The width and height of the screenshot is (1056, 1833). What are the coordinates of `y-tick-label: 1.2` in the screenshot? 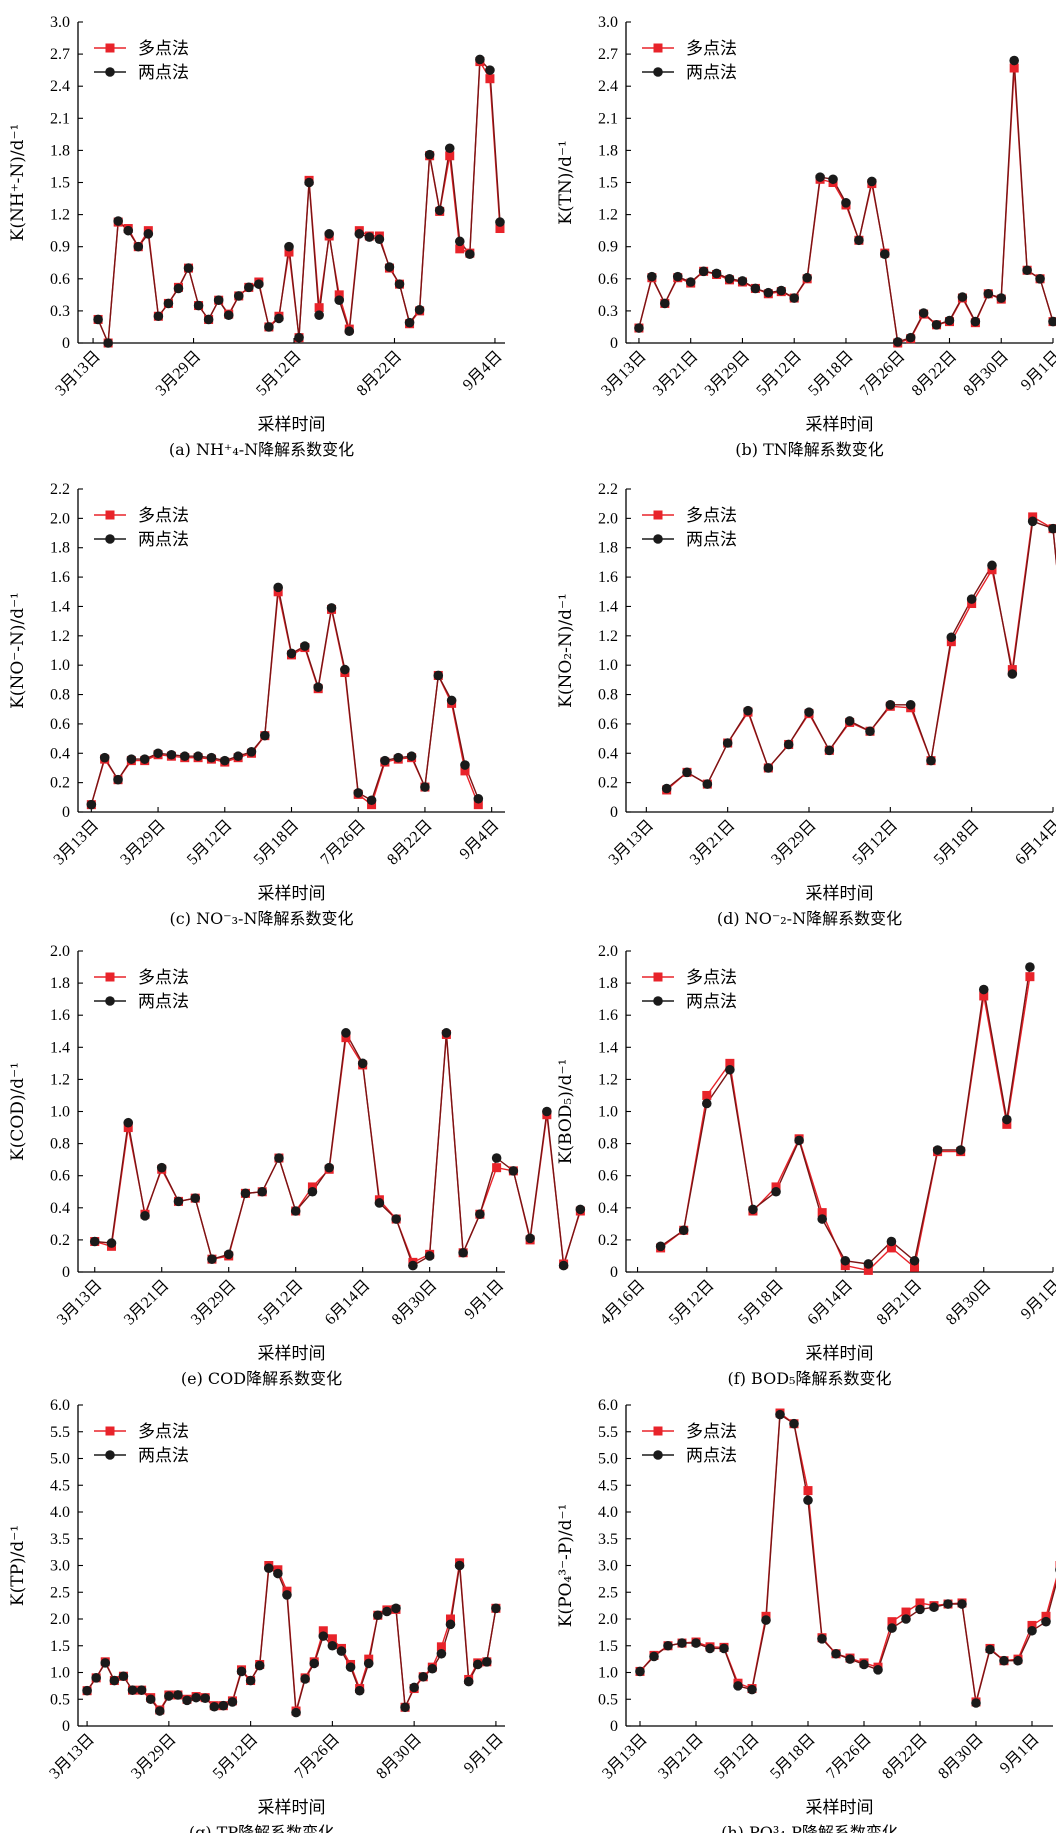 It's located at (60, 215).